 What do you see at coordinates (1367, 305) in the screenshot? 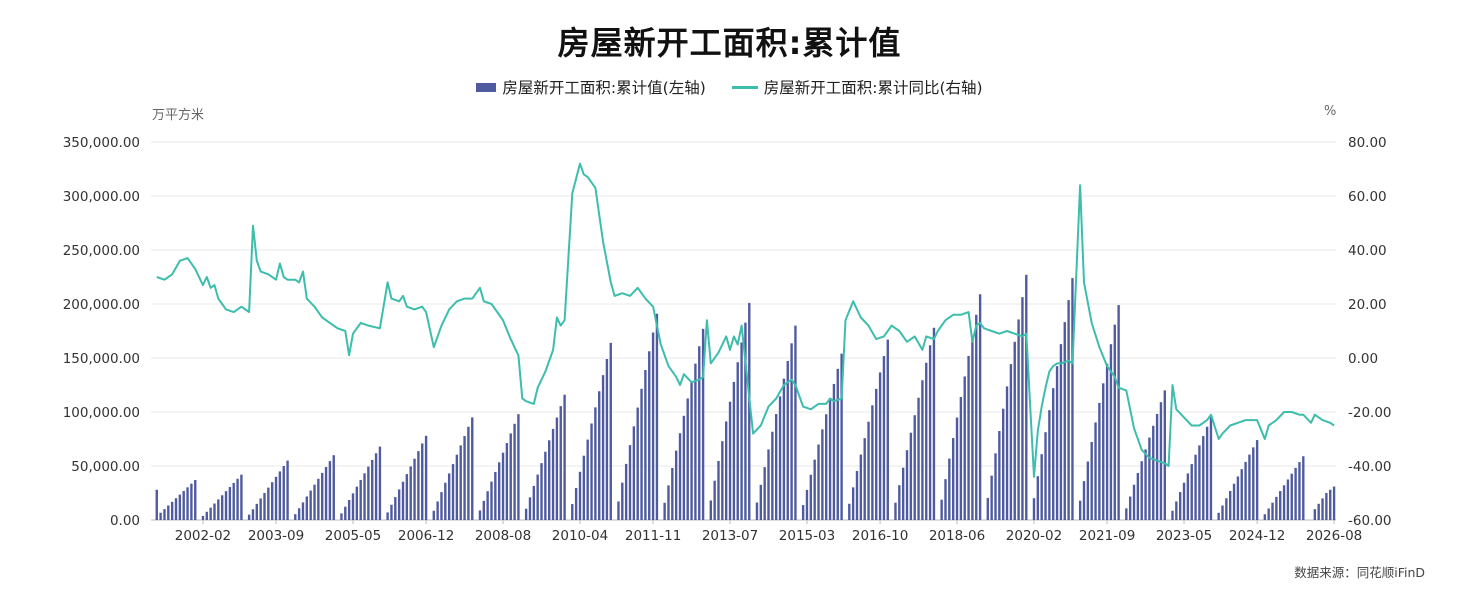
I see `right-axis-tick-label: 20.00` at bounding box center [1367, 305].